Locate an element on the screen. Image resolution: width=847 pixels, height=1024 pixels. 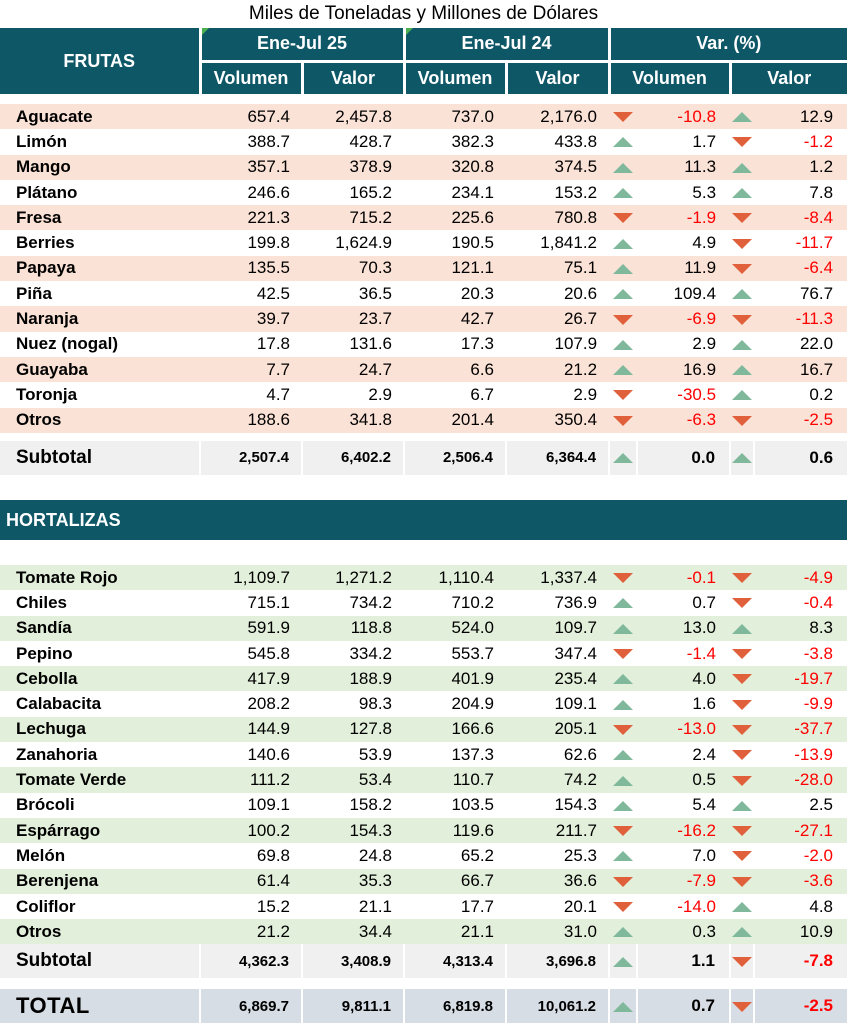
table-row: Berries 199.8 1,624.9 190.5 1,841.2 4.9 -11.7 is located at coordinates (423, 242).